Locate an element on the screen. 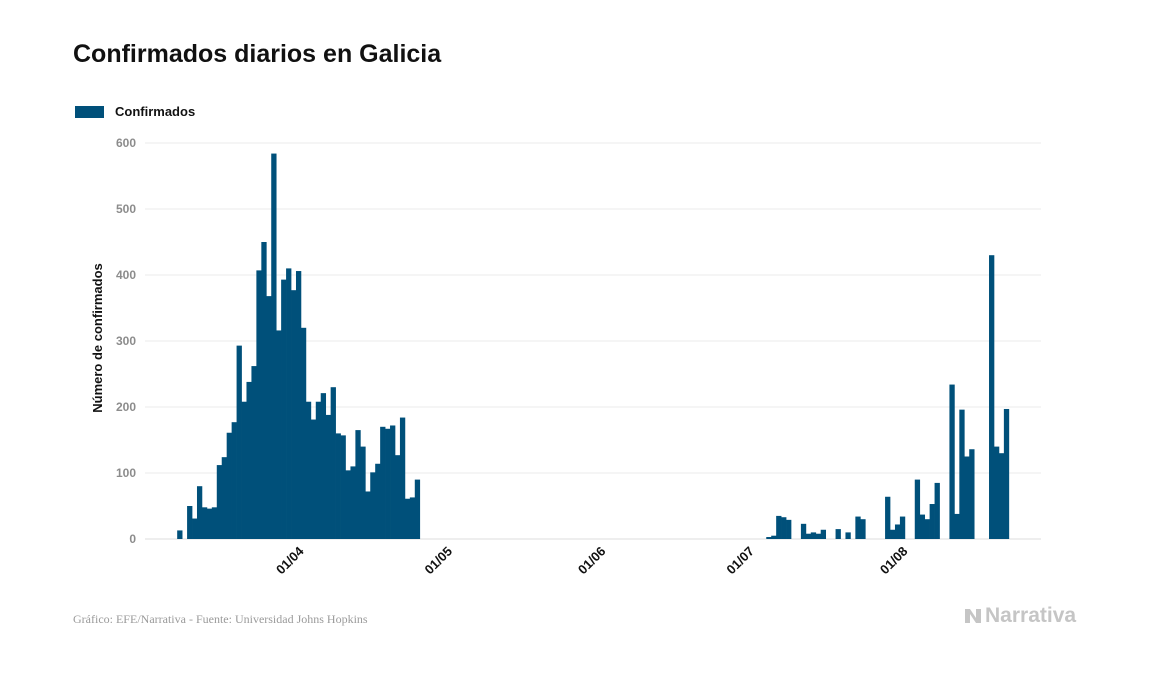 This screenshot has width=1157, height=674. legend: Confirmados is located at coordinates (135, 111).